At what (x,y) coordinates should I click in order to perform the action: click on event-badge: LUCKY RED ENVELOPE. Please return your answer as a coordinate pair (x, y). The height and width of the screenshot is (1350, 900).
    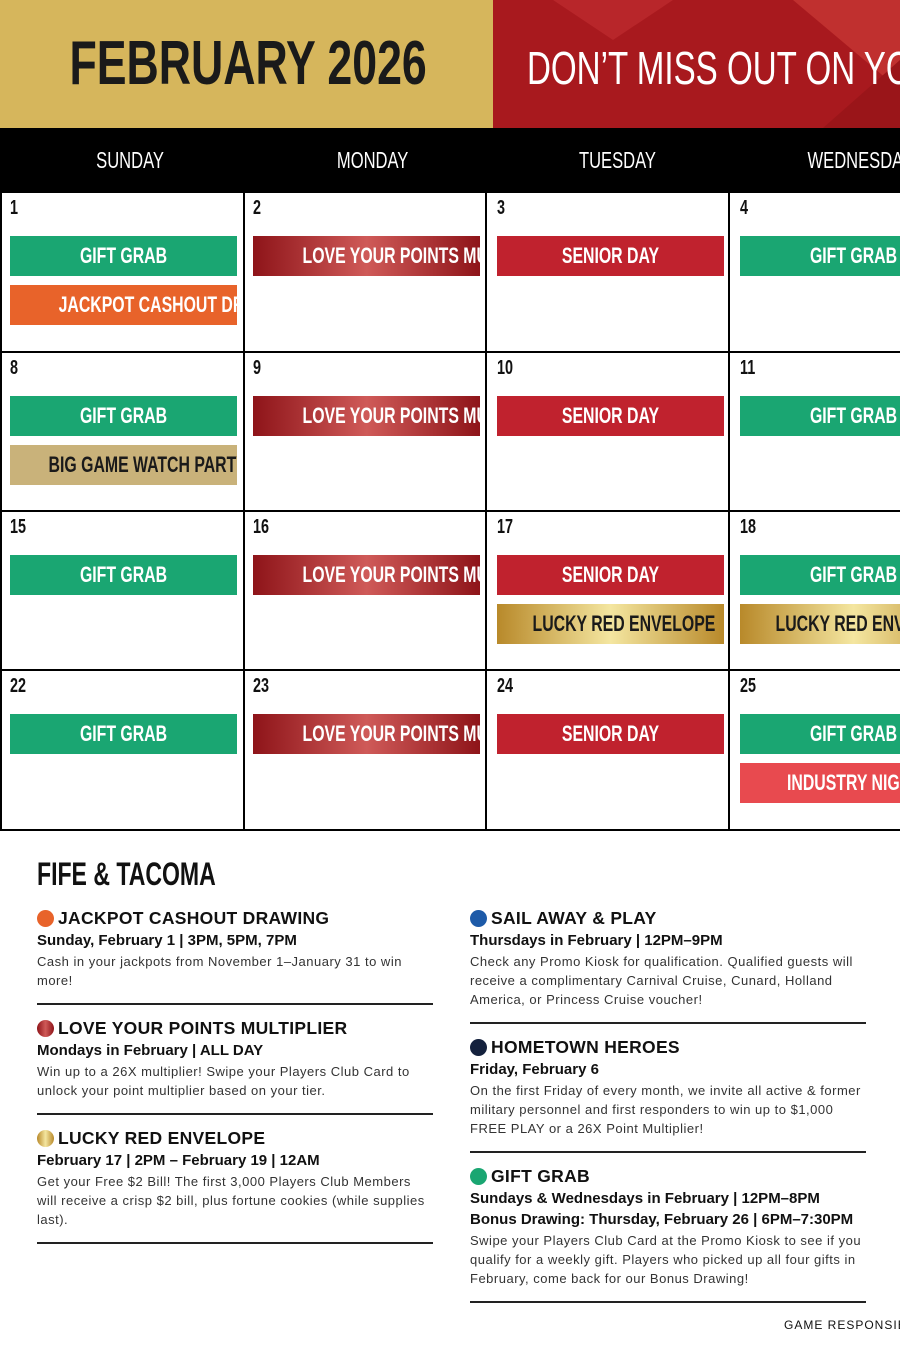
    Looking at the image, I should click on (610, 624).